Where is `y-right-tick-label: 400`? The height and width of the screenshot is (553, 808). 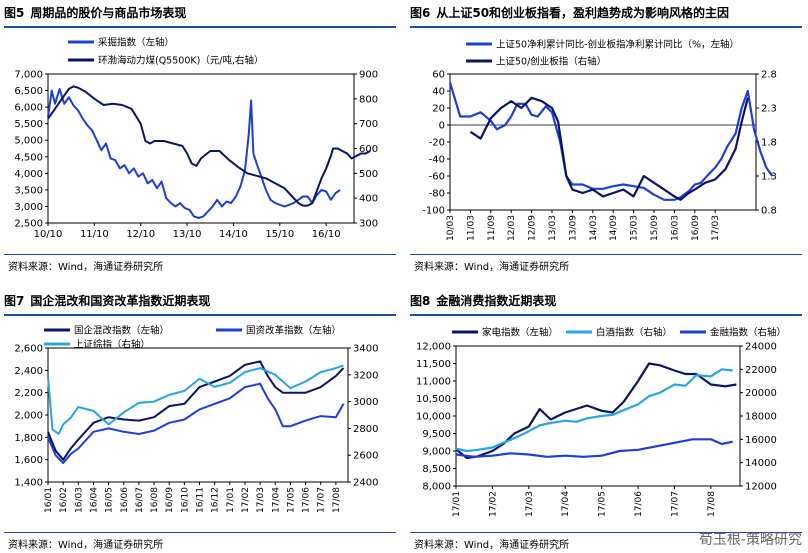
y-right-tick-label: 400 is located at coordinates (368, 199).